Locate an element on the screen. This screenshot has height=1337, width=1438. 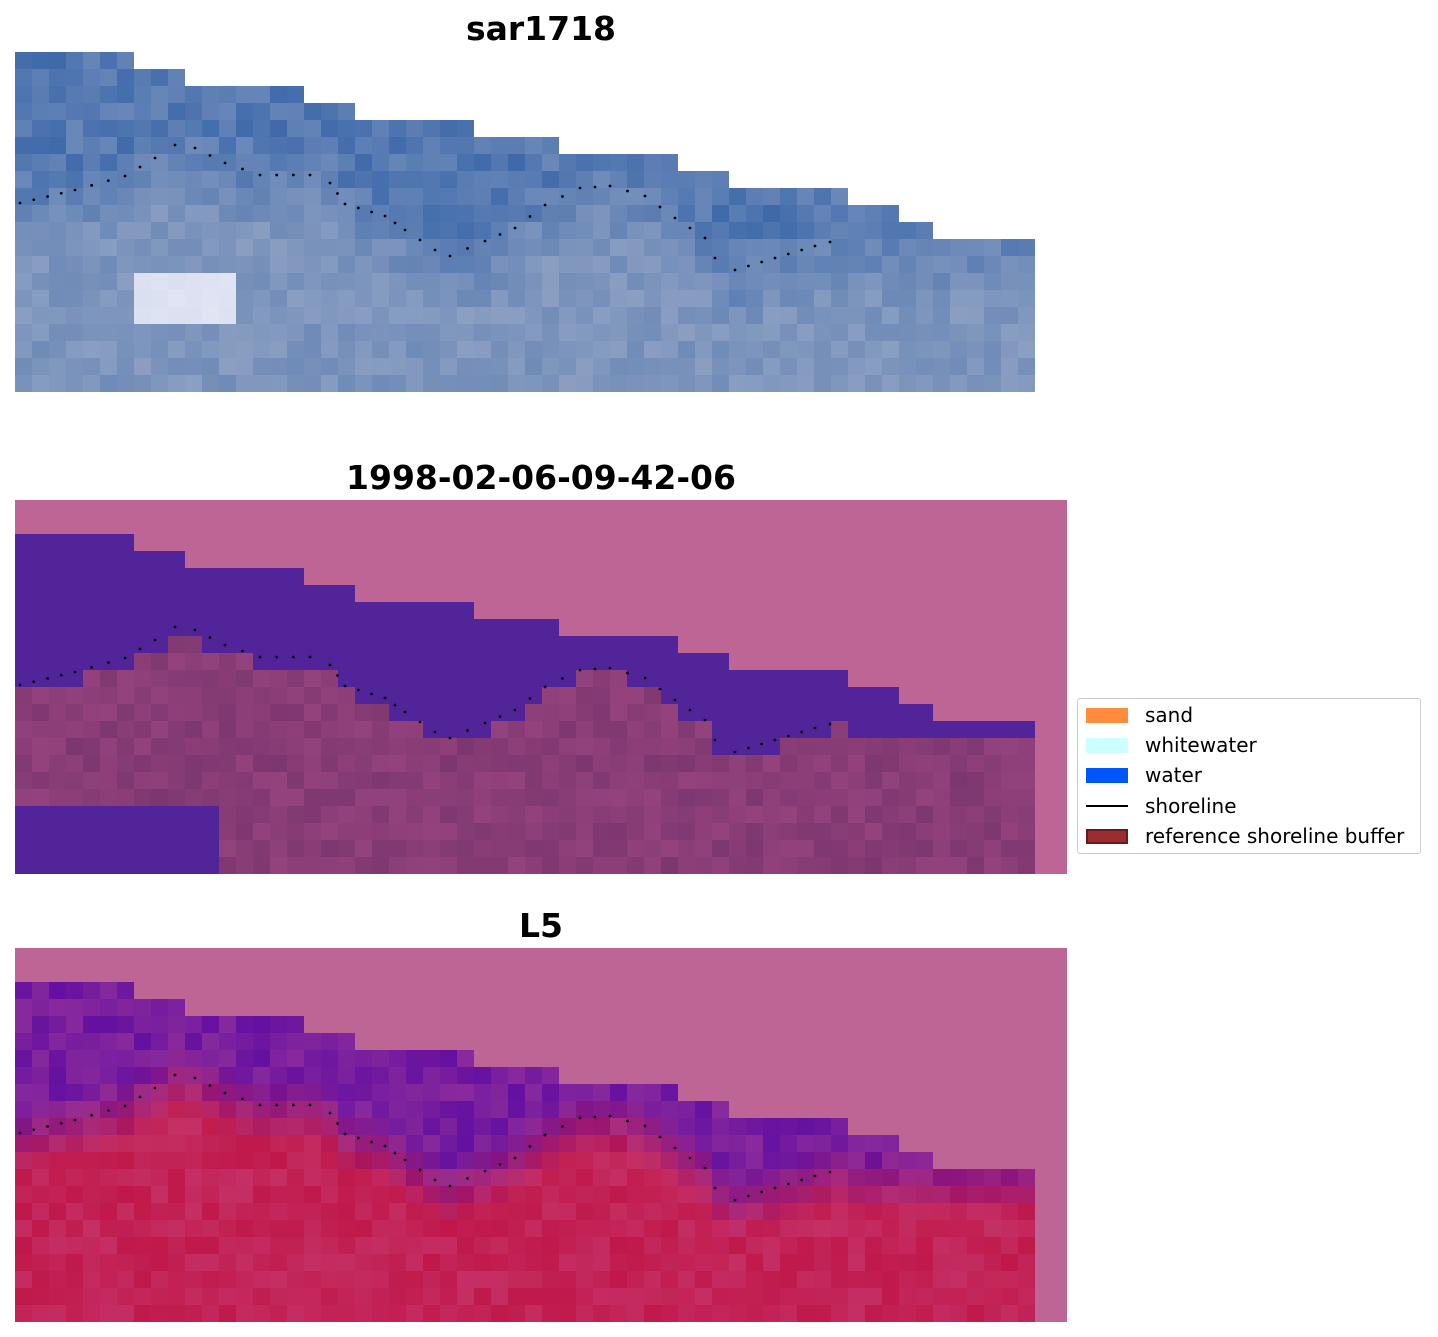
legend-item-whitewater: whitewater is located at coordinates (1171, 745).